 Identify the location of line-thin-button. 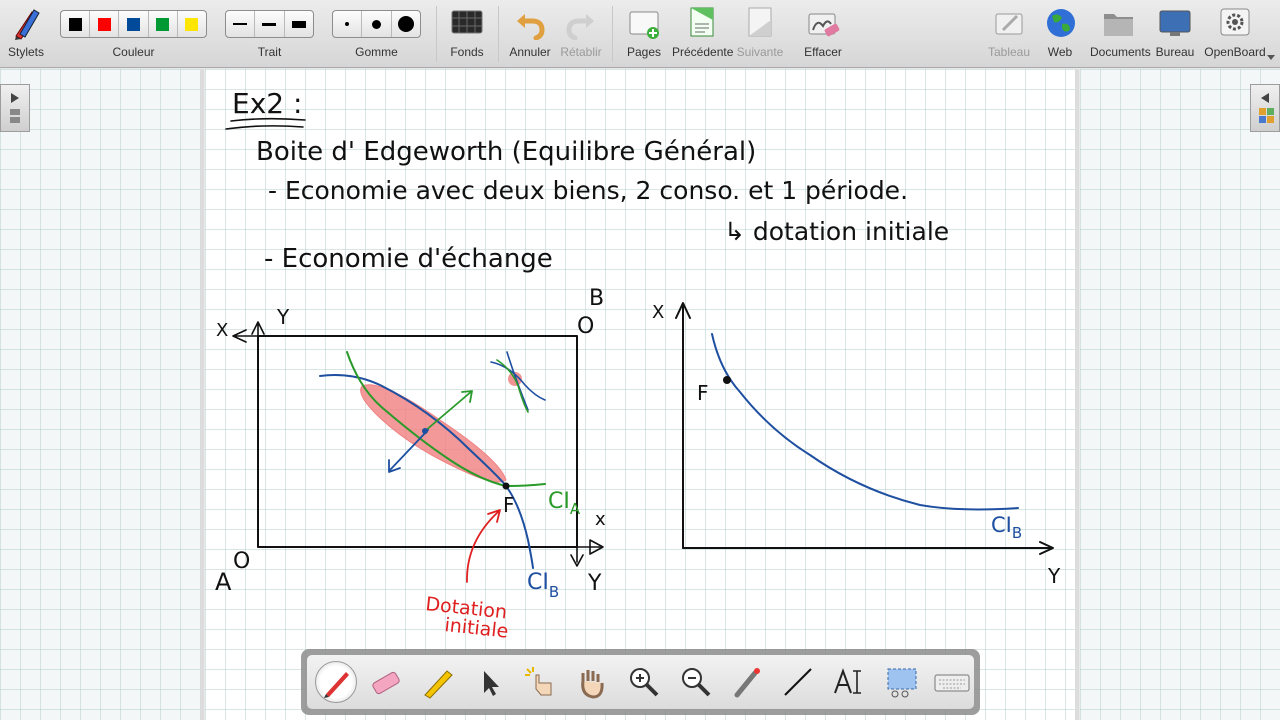
(241, 24).